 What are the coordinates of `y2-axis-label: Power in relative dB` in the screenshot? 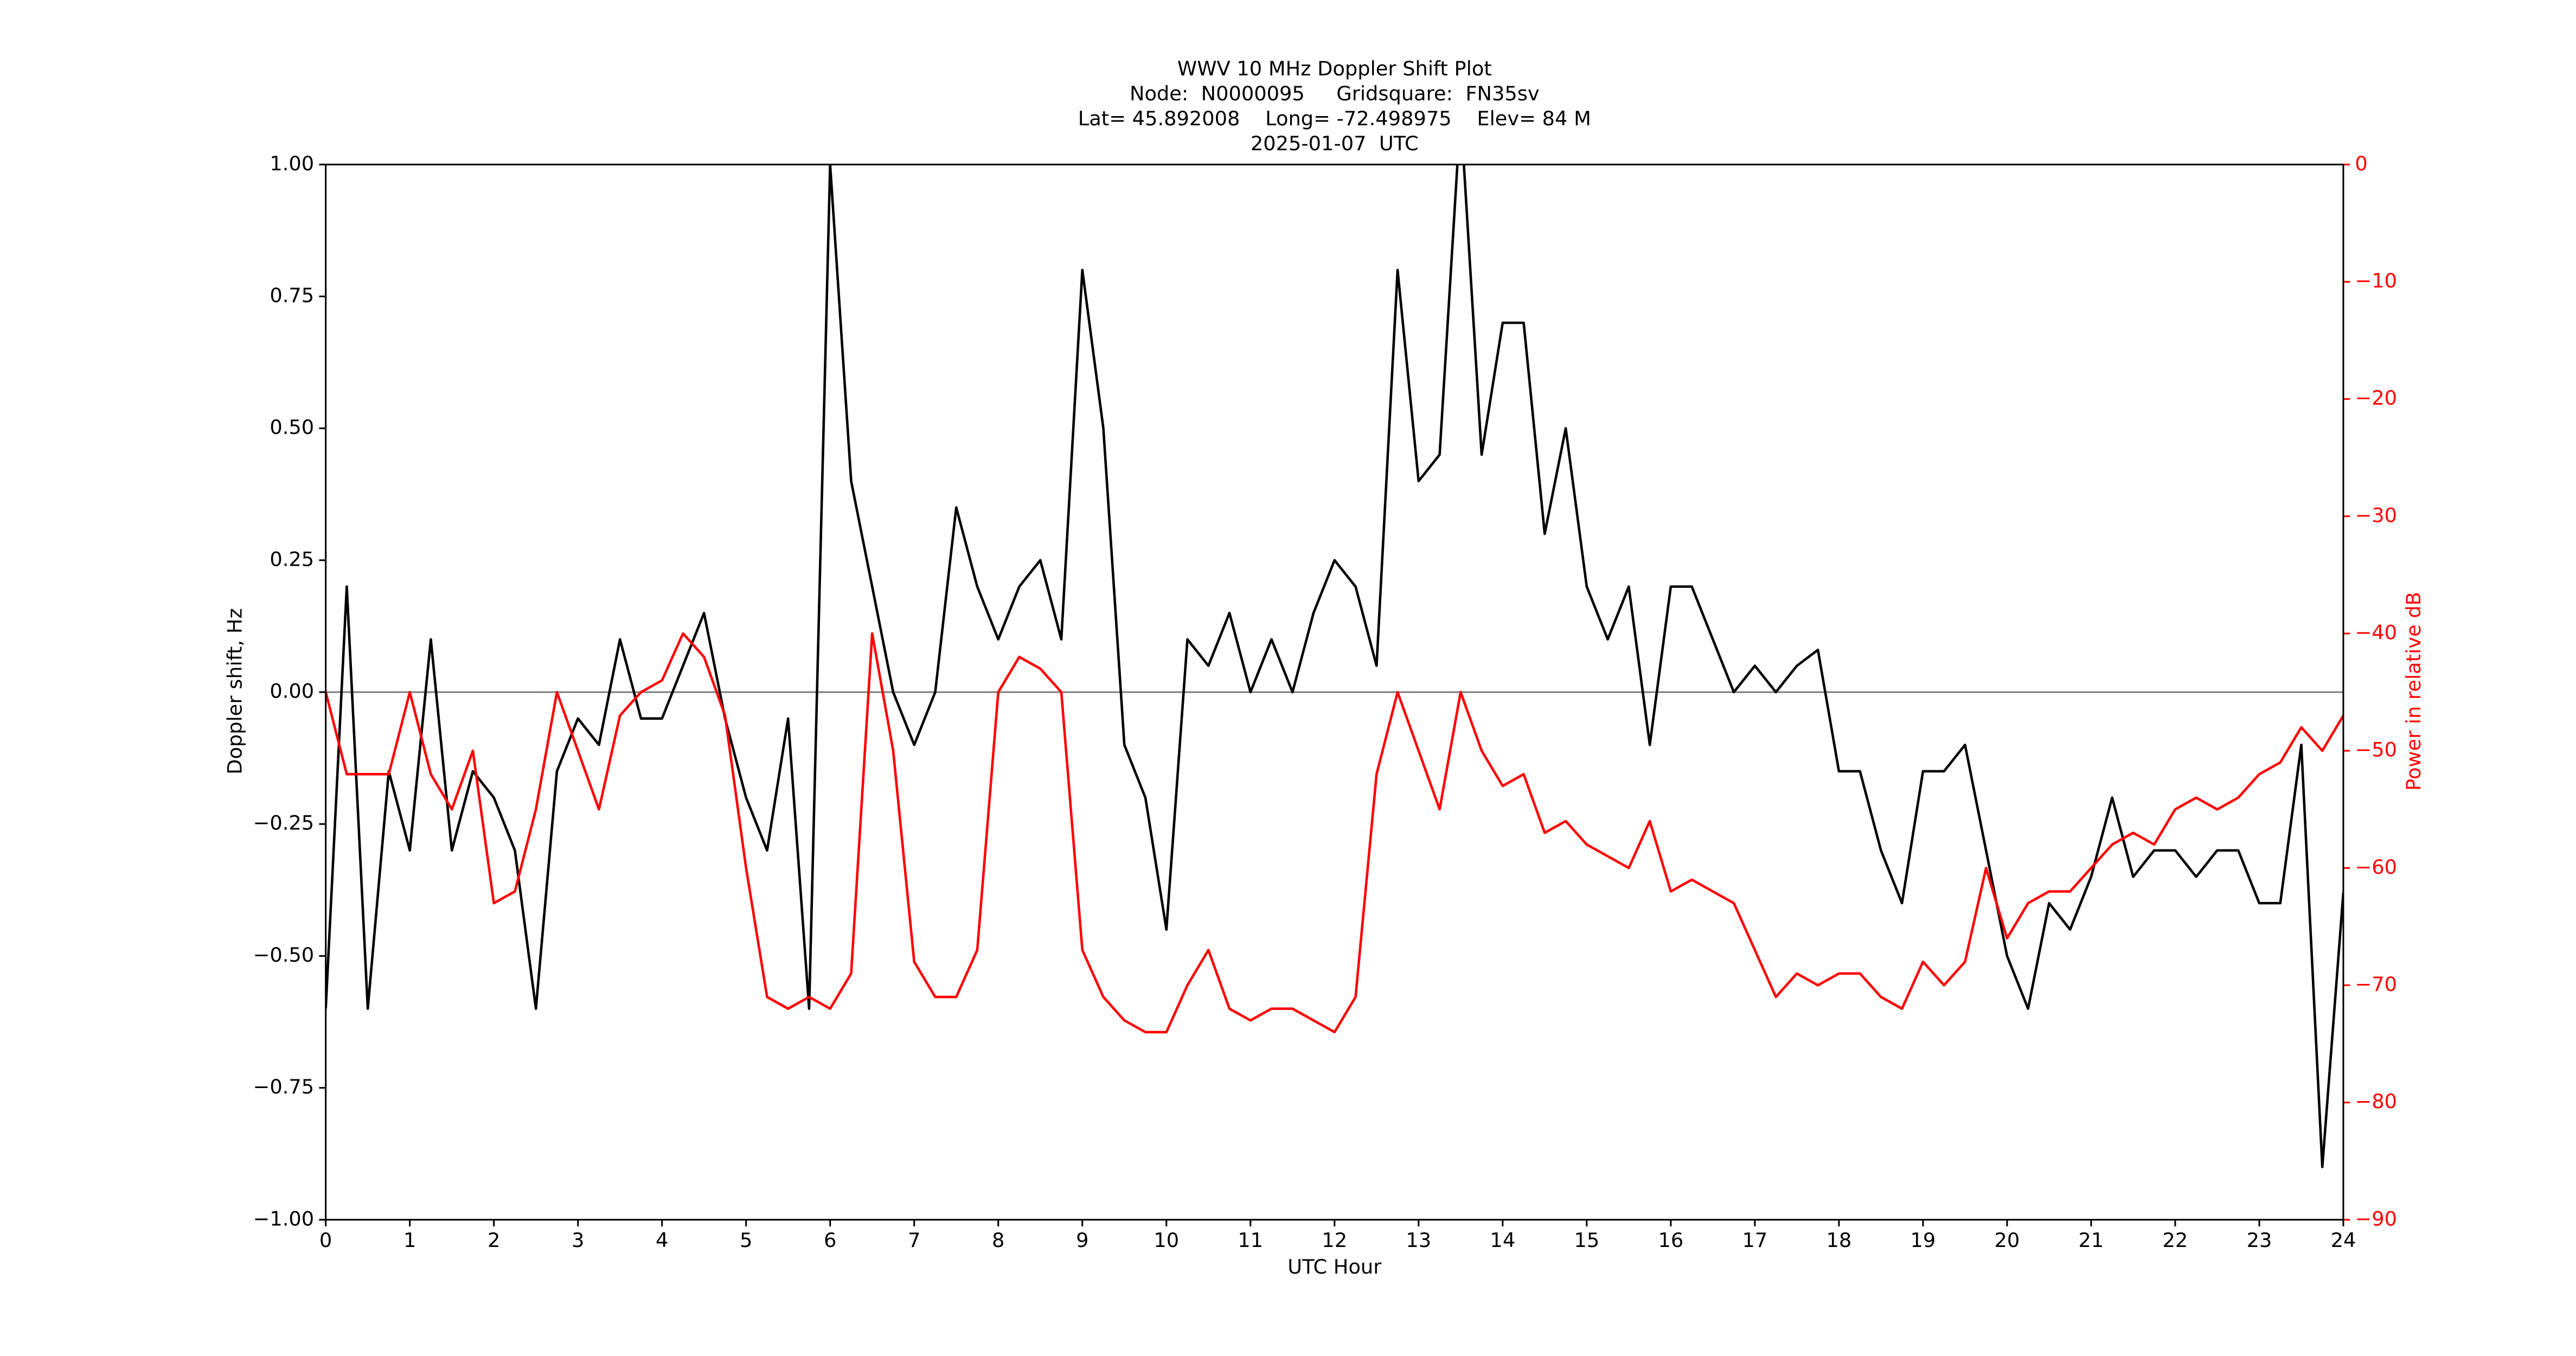 It's located at (2413, 691).